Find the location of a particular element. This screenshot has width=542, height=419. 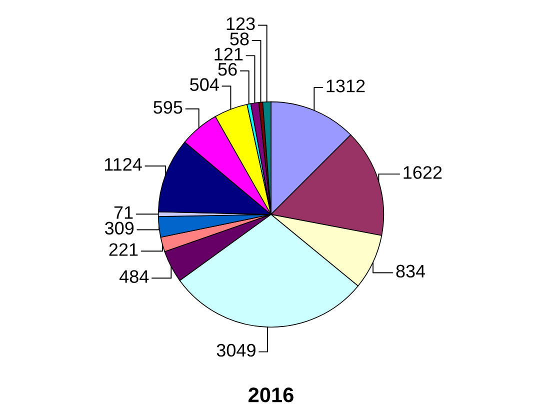

data-label: 1622 is located at coordinates (423, 172).